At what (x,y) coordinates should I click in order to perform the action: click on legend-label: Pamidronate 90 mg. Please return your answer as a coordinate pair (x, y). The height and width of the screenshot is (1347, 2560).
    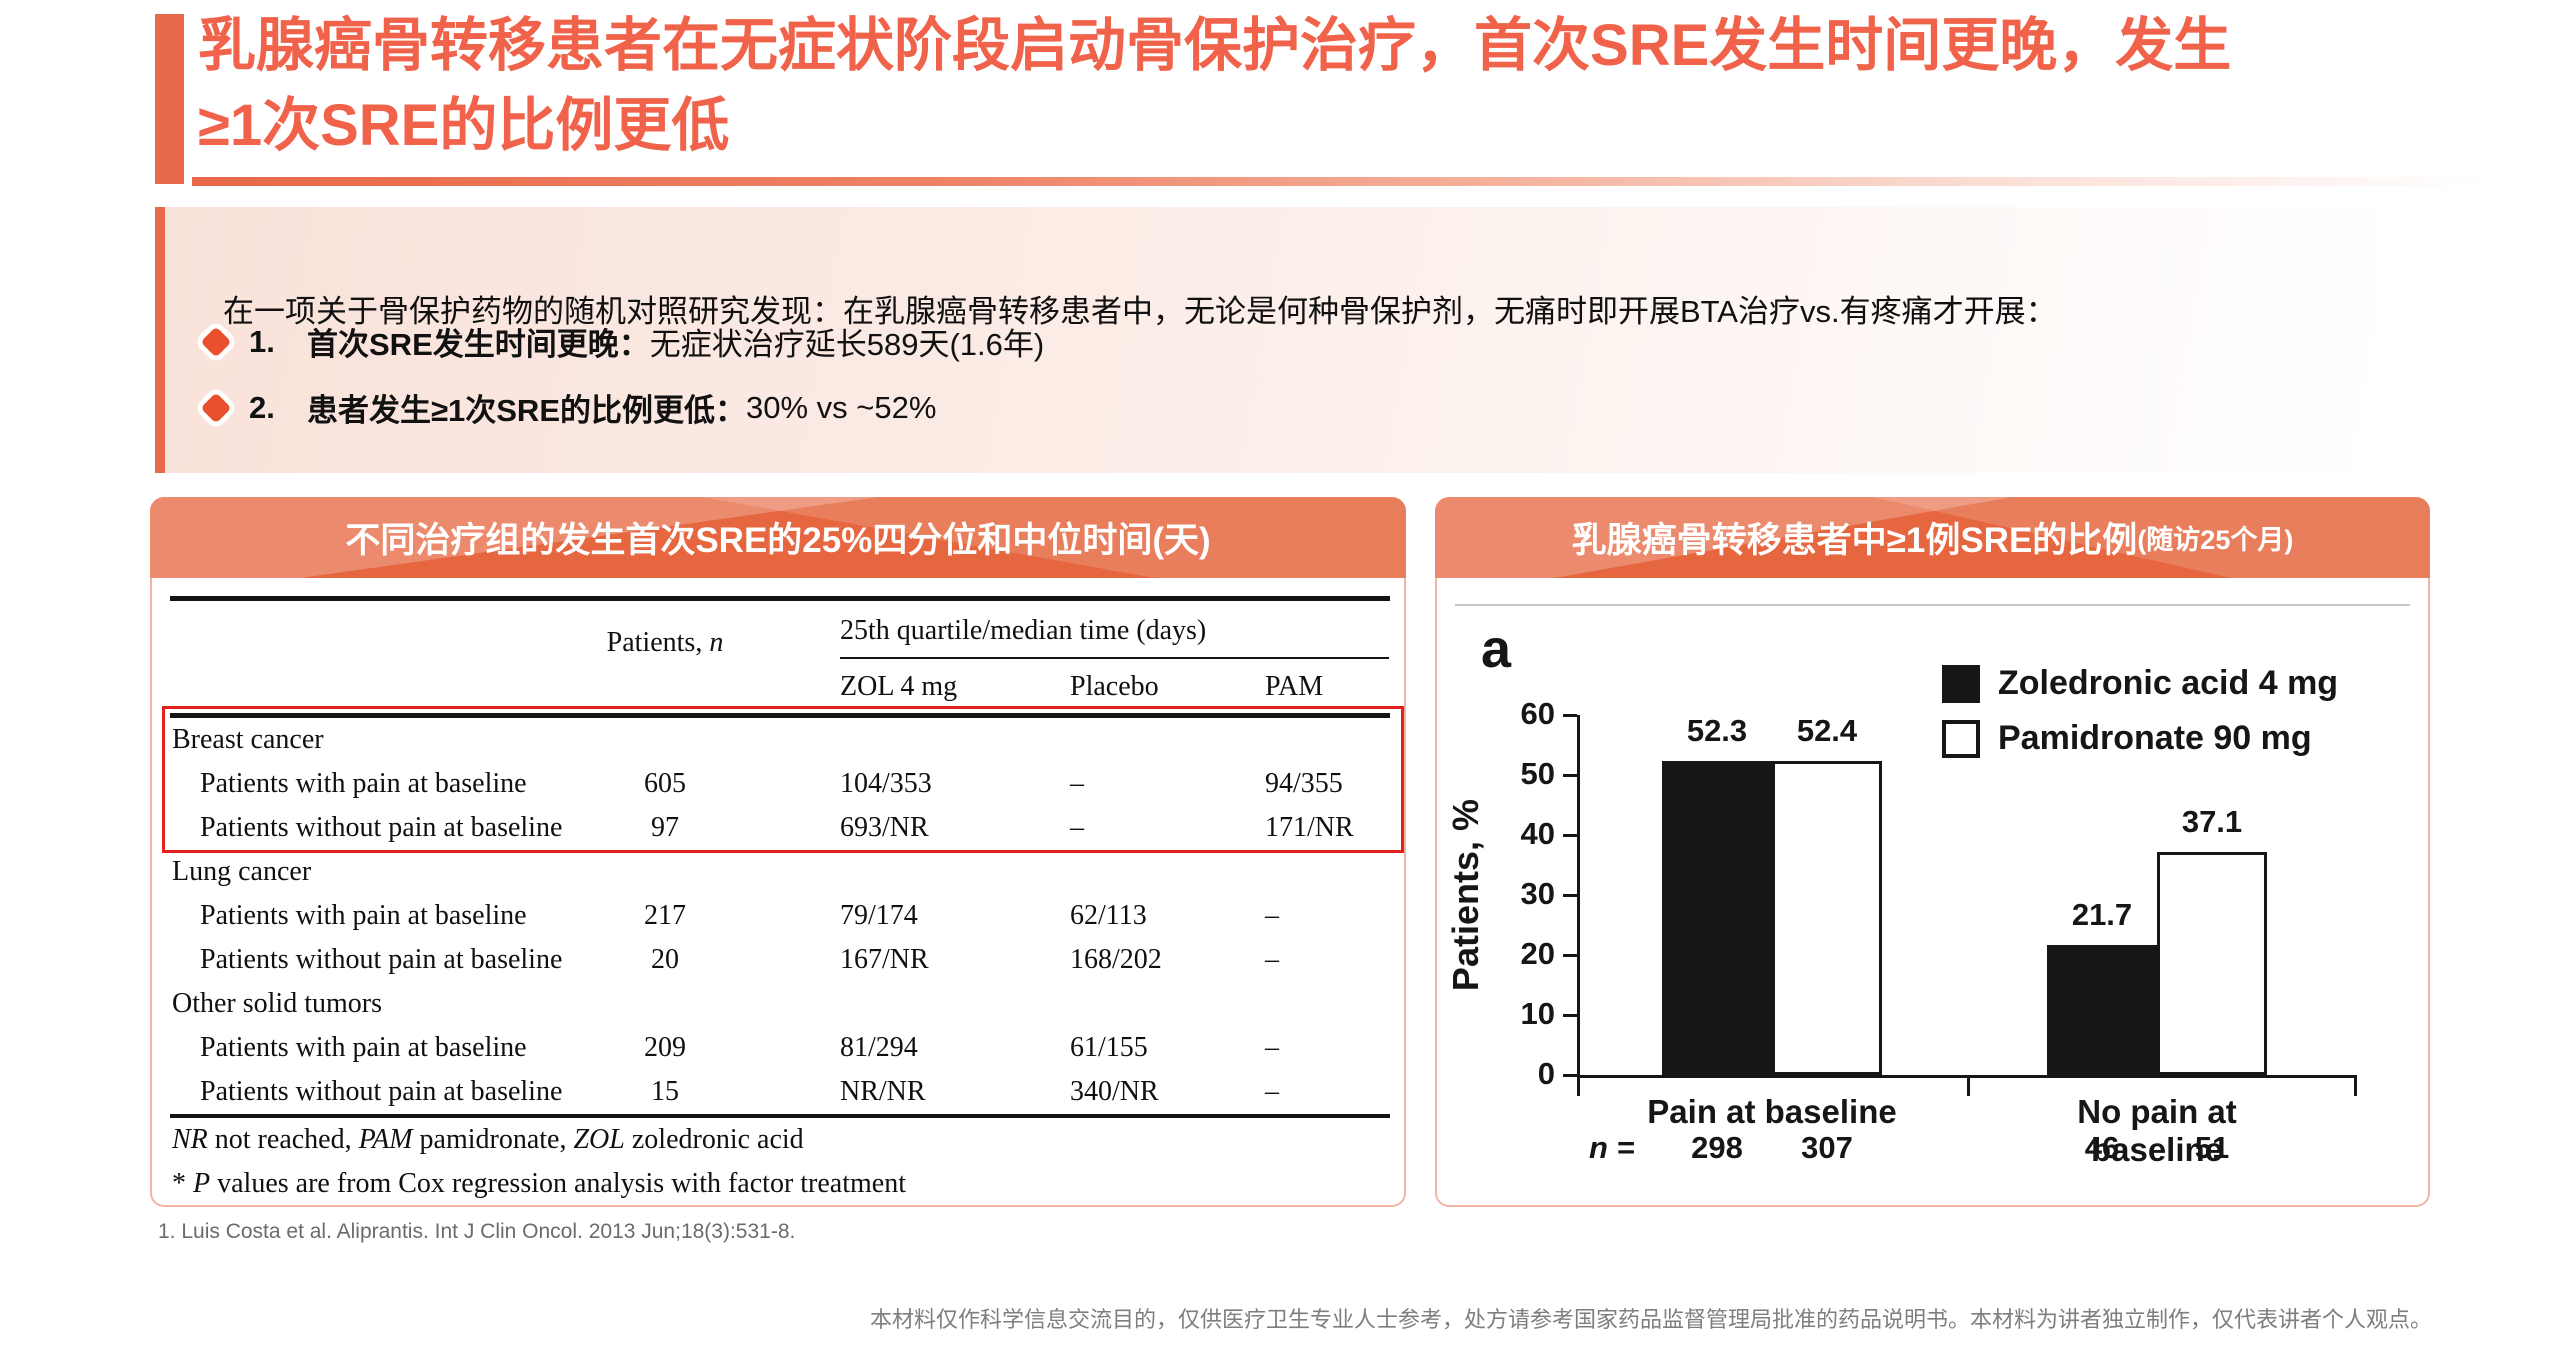
    Looking at the image, I should click on (2155, 738).